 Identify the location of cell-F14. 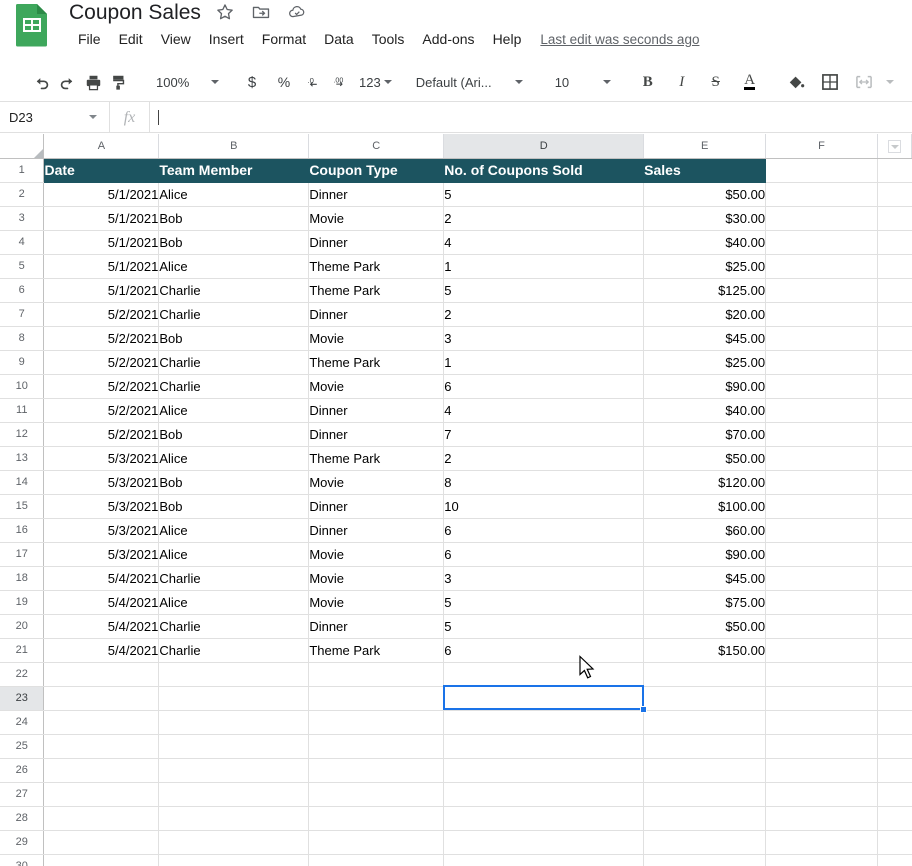
(821, 482).